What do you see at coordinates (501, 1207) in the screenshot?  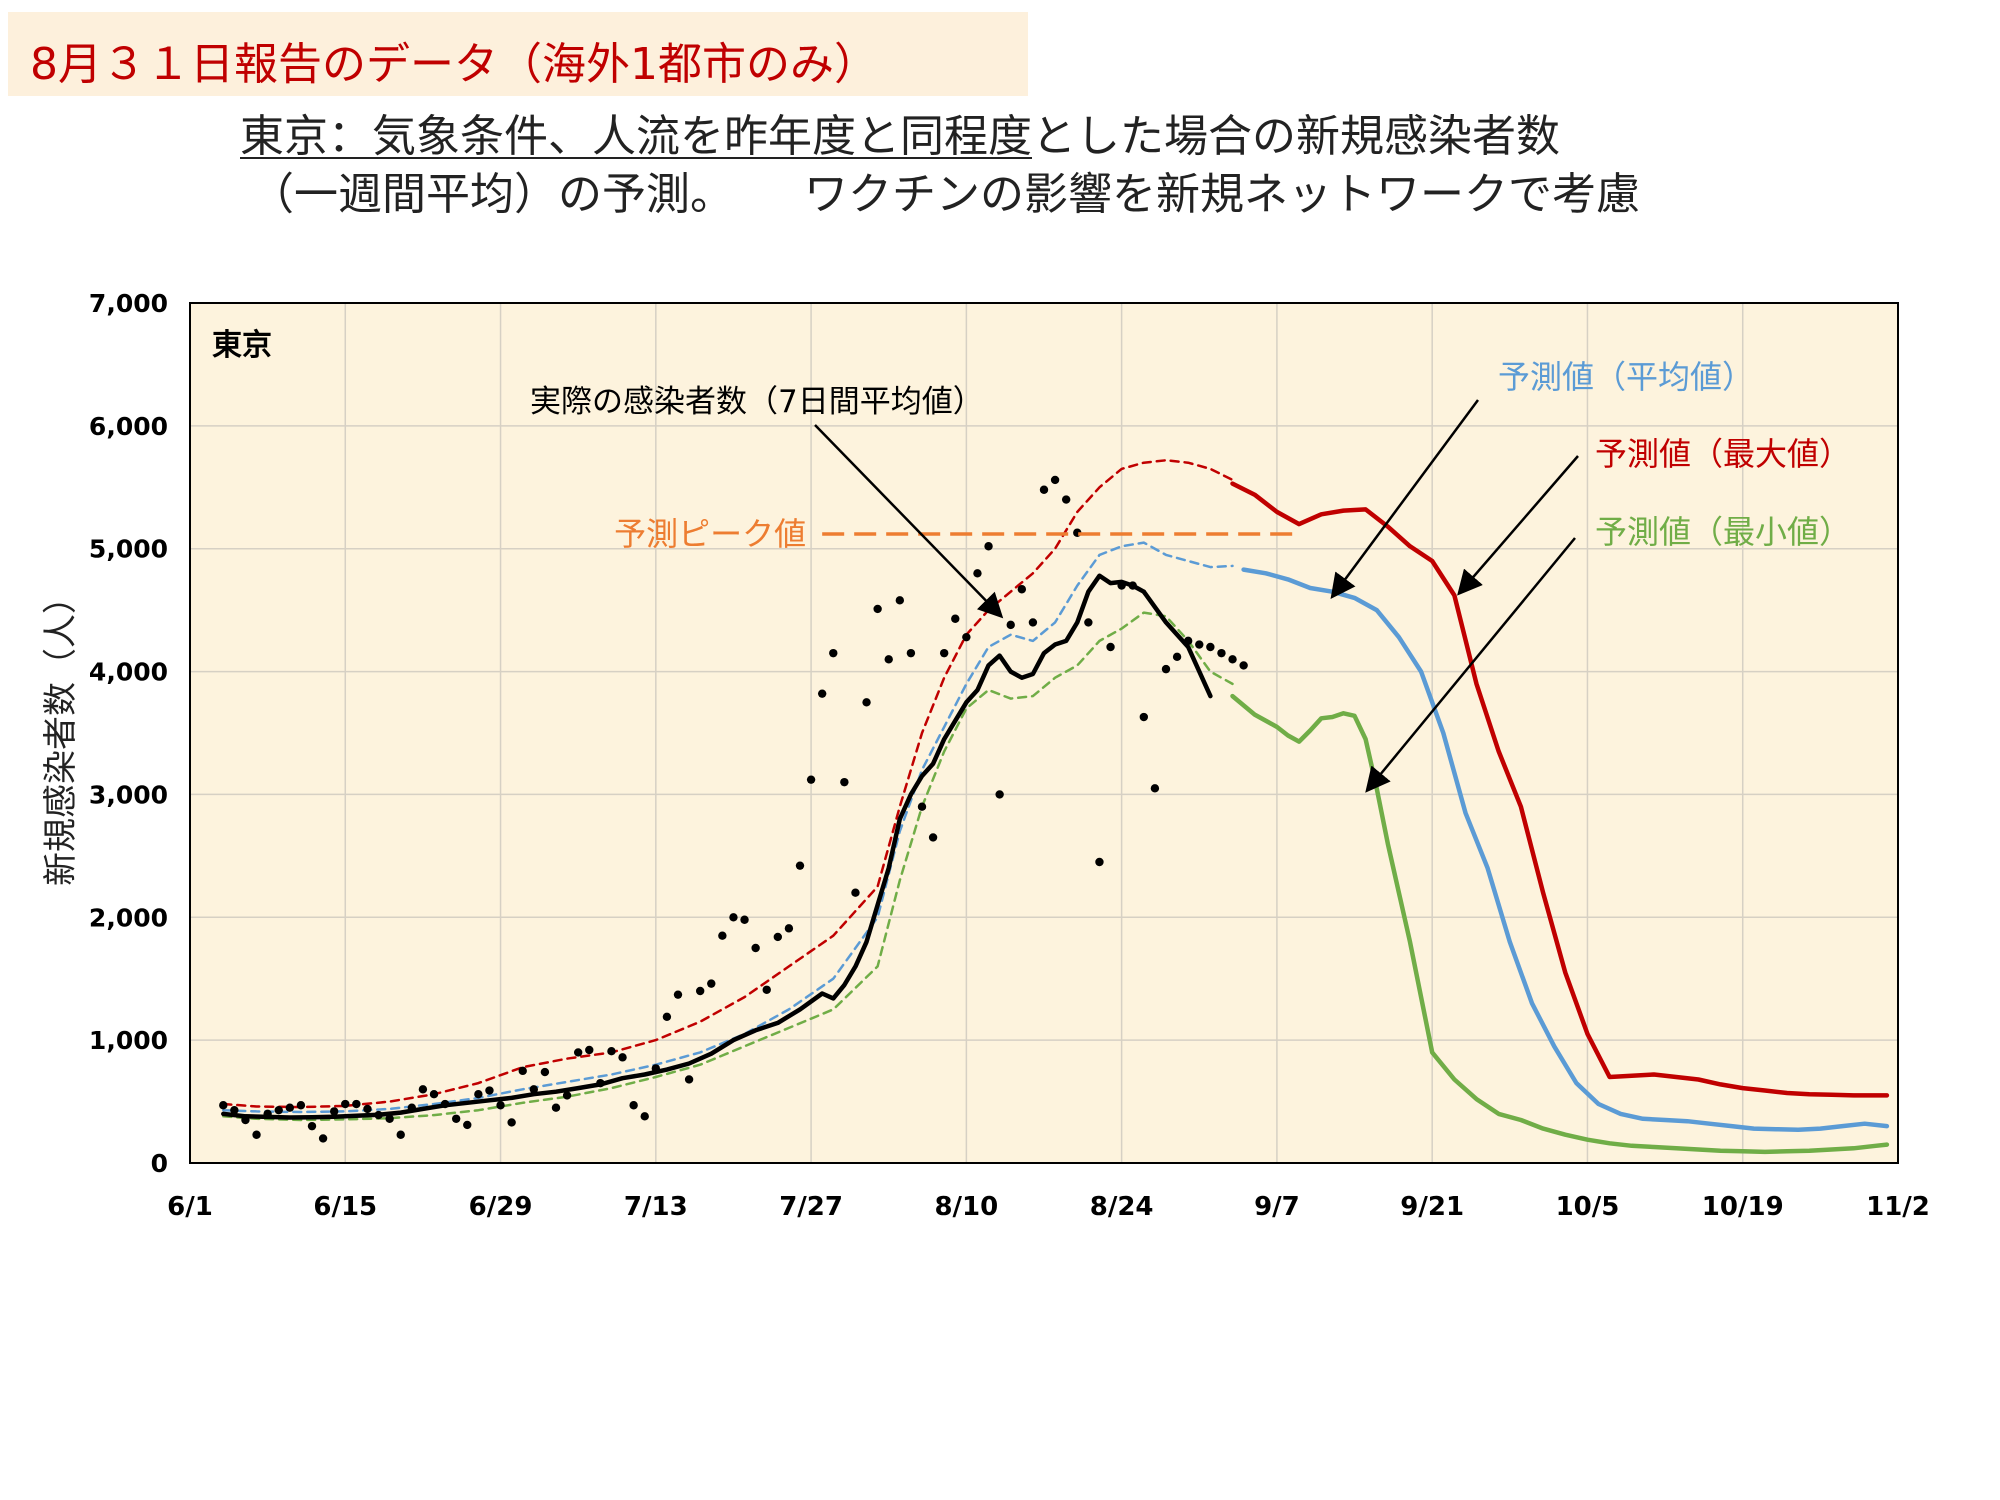 I see `x-tick-label: 6/29` at bounding box center [501, 1207].